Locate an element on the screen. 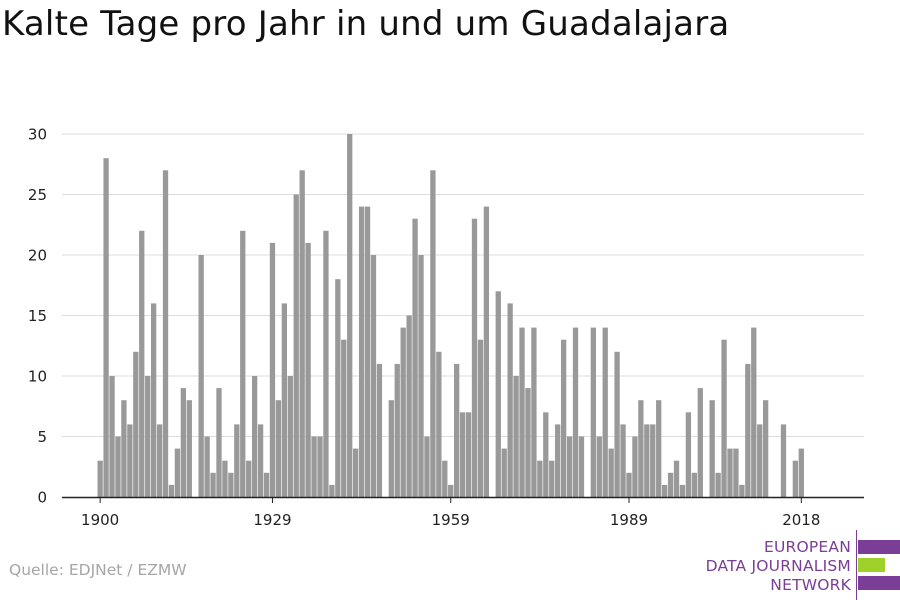  y-tick-label: 10 is located at coordinates (37, 377).